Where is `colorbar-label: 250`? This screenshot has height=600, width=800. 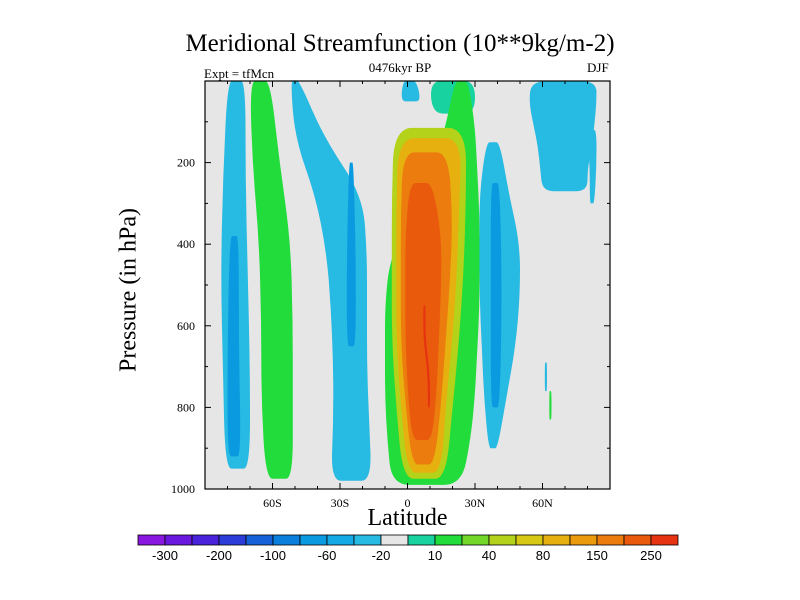
colorbar-label: 250 is located at coordinates (651, 555).